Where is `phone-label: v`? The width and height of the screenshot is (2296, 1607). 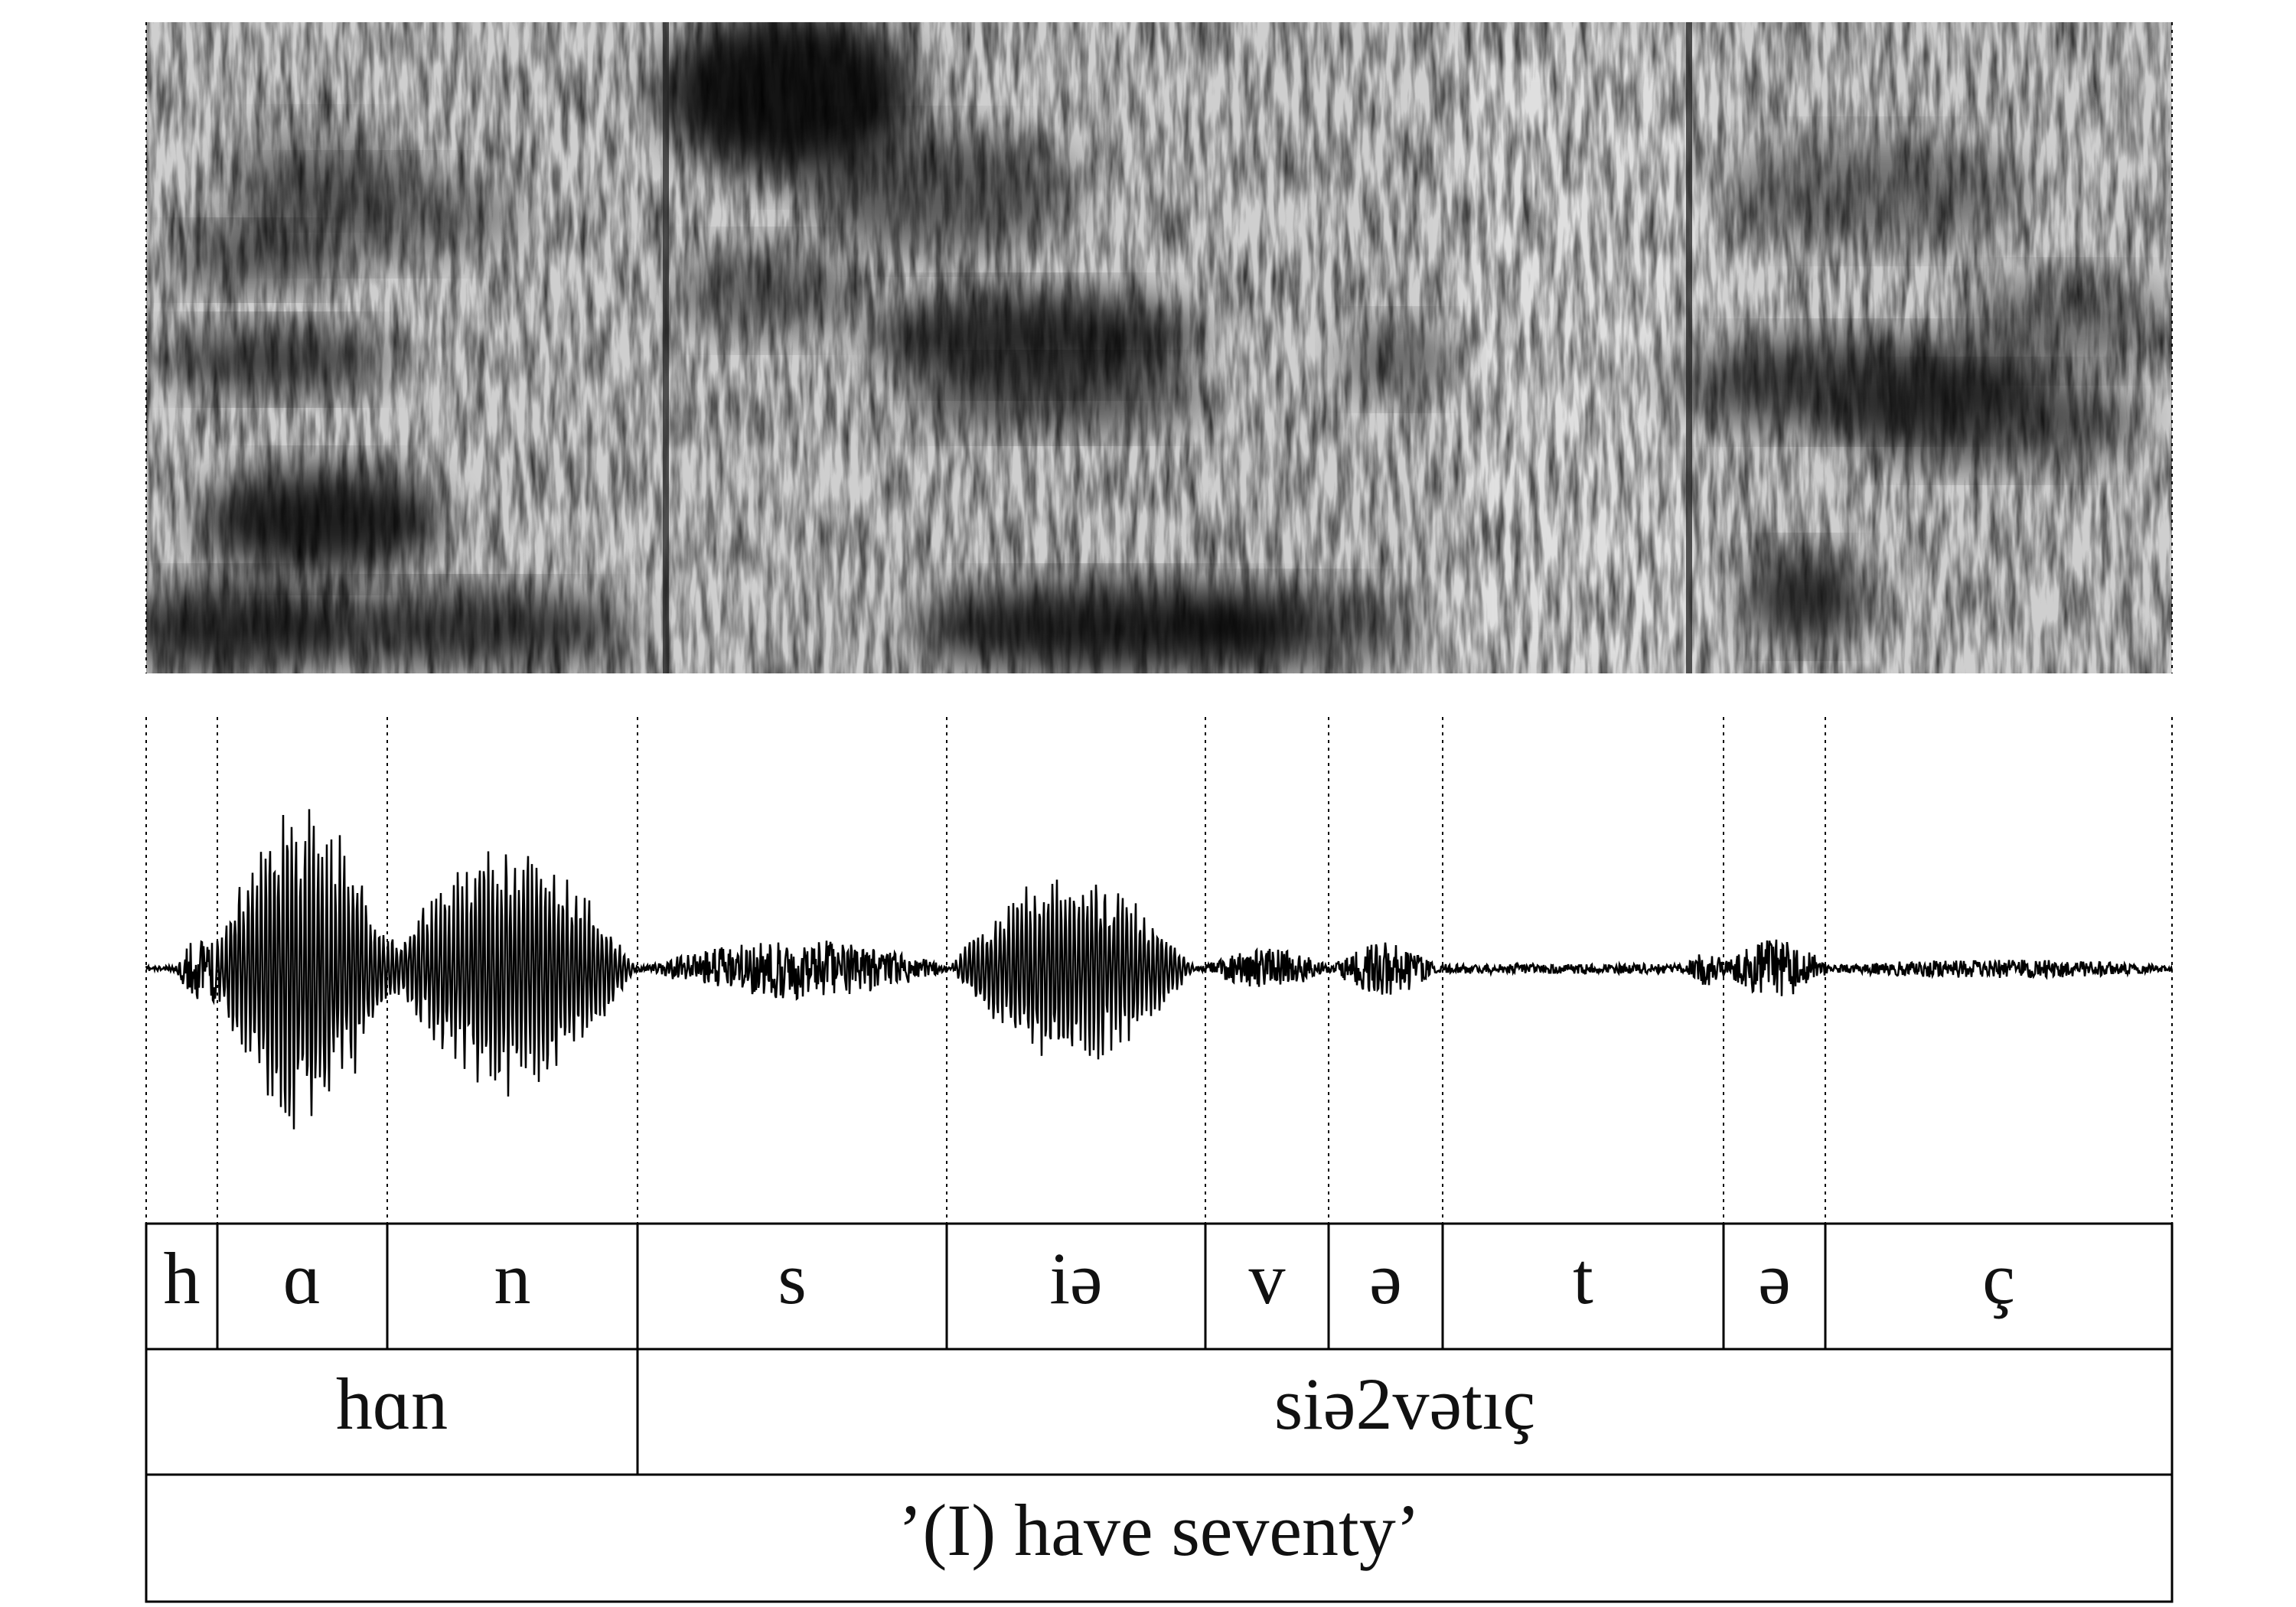 phone-label: v is located at coordinates (1267, 1278).